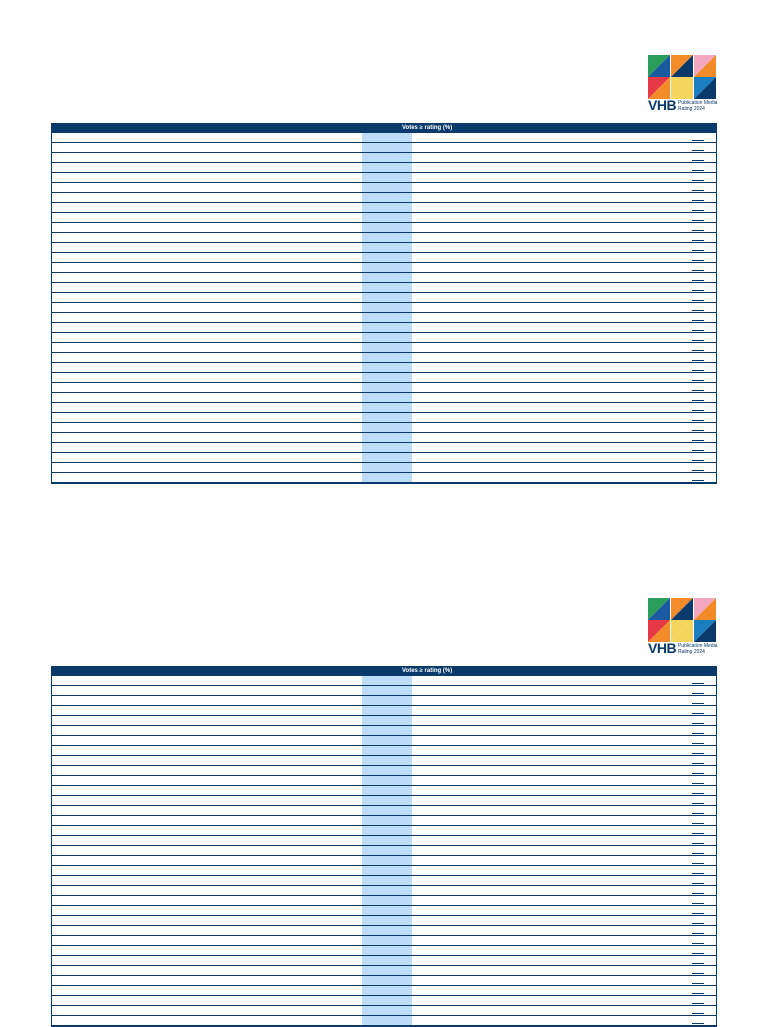 The image size is (768, 1027). I want to click on logo-mark, so click(682, 77).